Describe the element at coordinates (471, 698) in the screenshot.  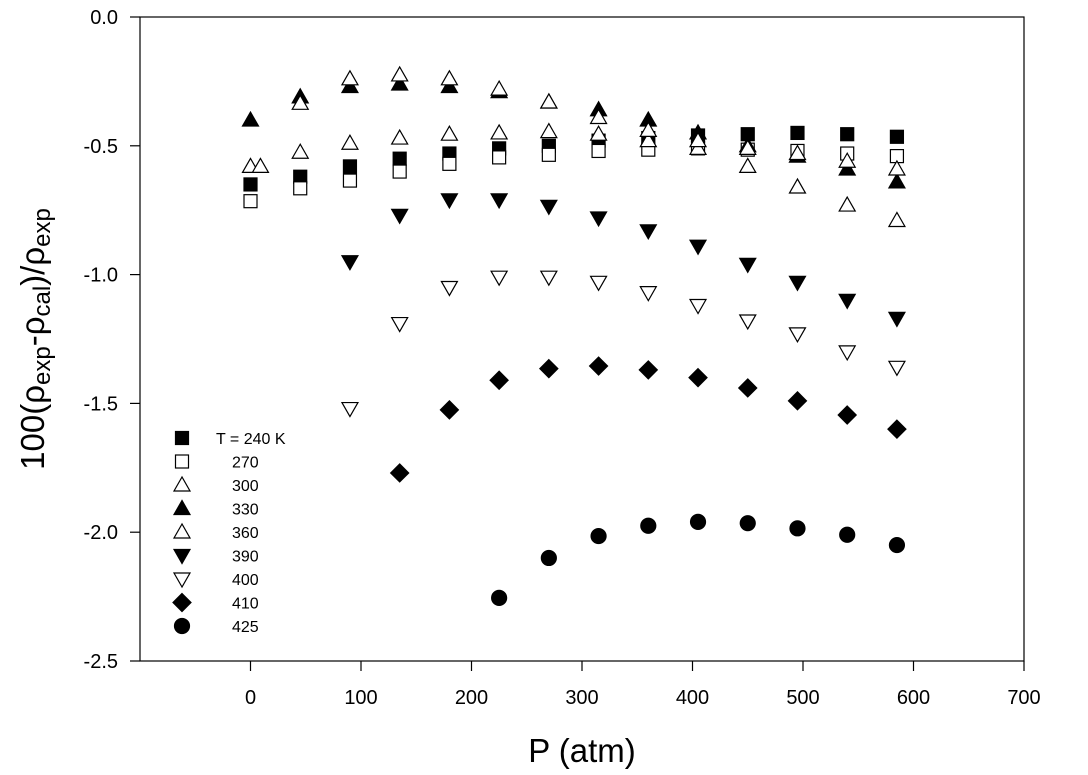
I see `x-tick-label: 200` at that location.